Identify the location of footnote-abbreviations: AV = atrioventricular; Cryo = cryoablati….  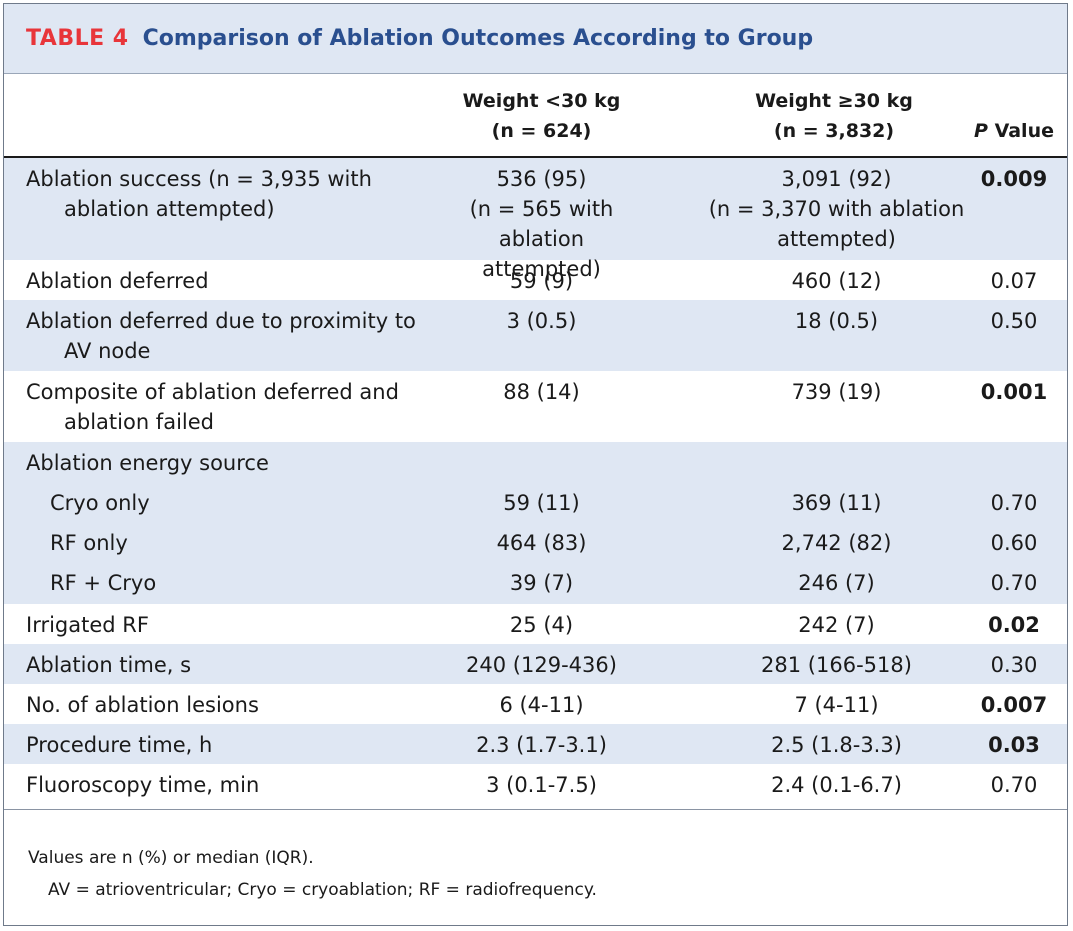
(322, 890).